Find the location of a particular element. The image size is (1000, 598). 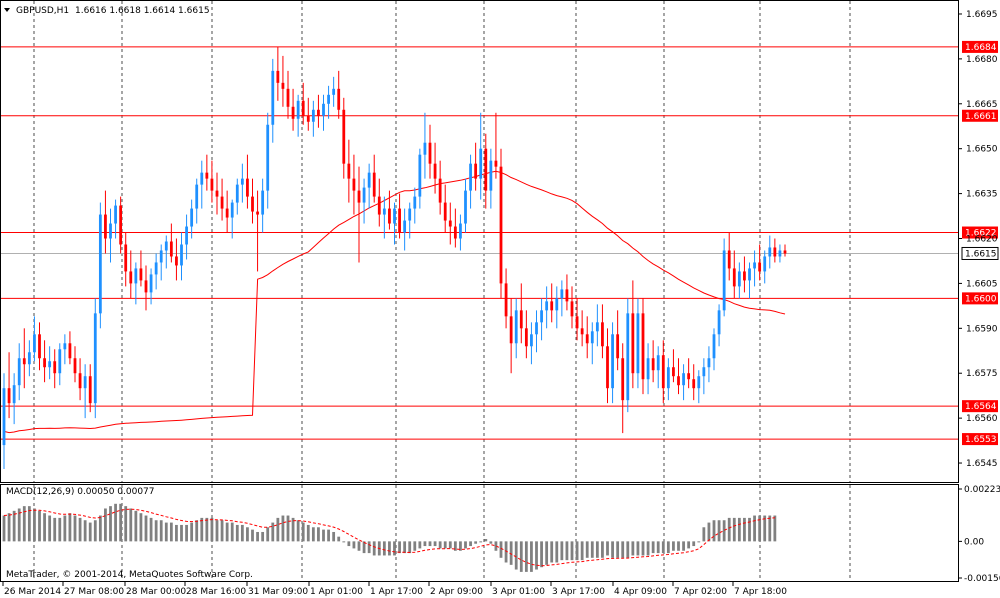

dropdown-triangle-icon is located at coordinates (7, 10).